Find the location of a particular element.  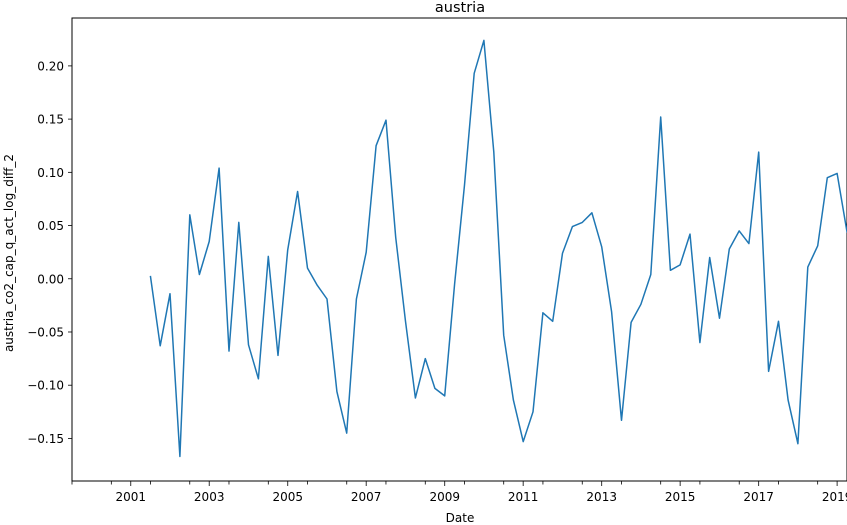

y-tick-label: −0.10 is located at coordinates (45, 386).